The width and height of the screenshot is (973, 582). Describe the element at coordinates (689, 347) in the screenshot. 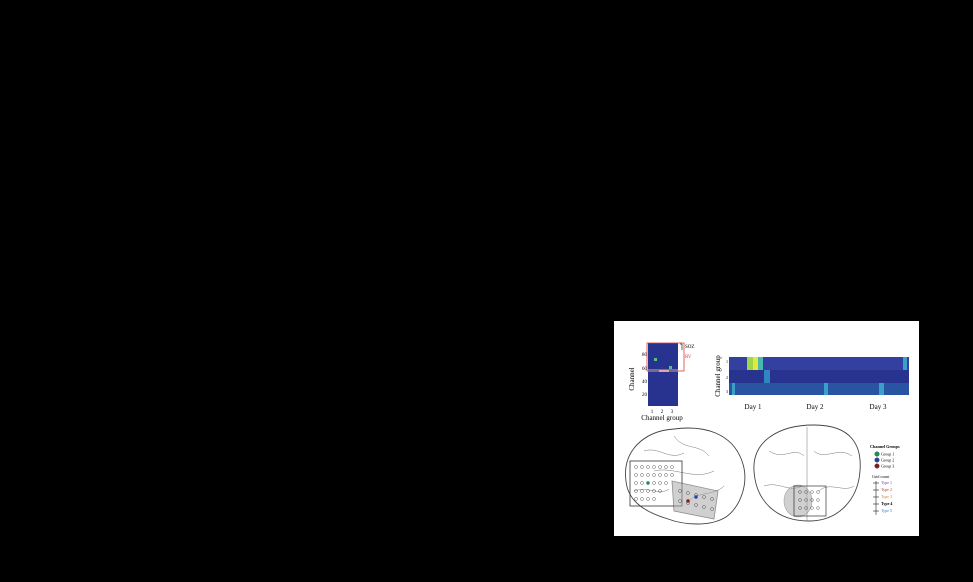

I see `soz-label: SOZ` at that location.